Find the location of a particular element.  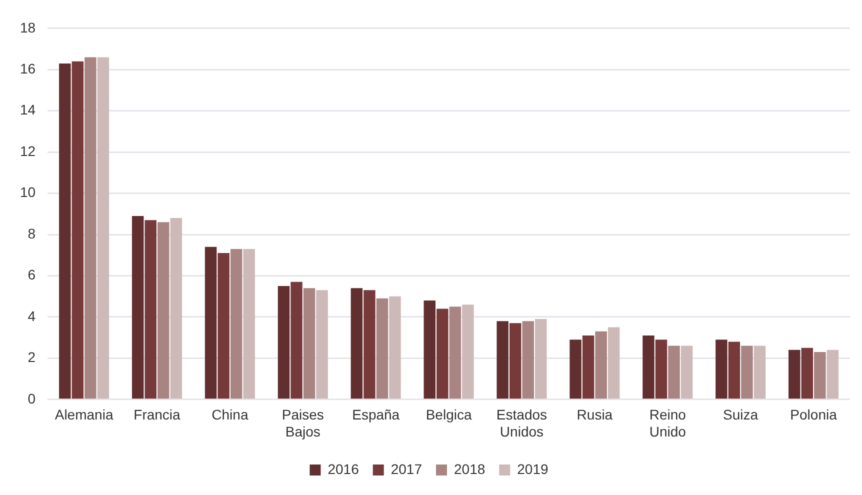

legend-label: 2018 is located at coordinates (470, 468).